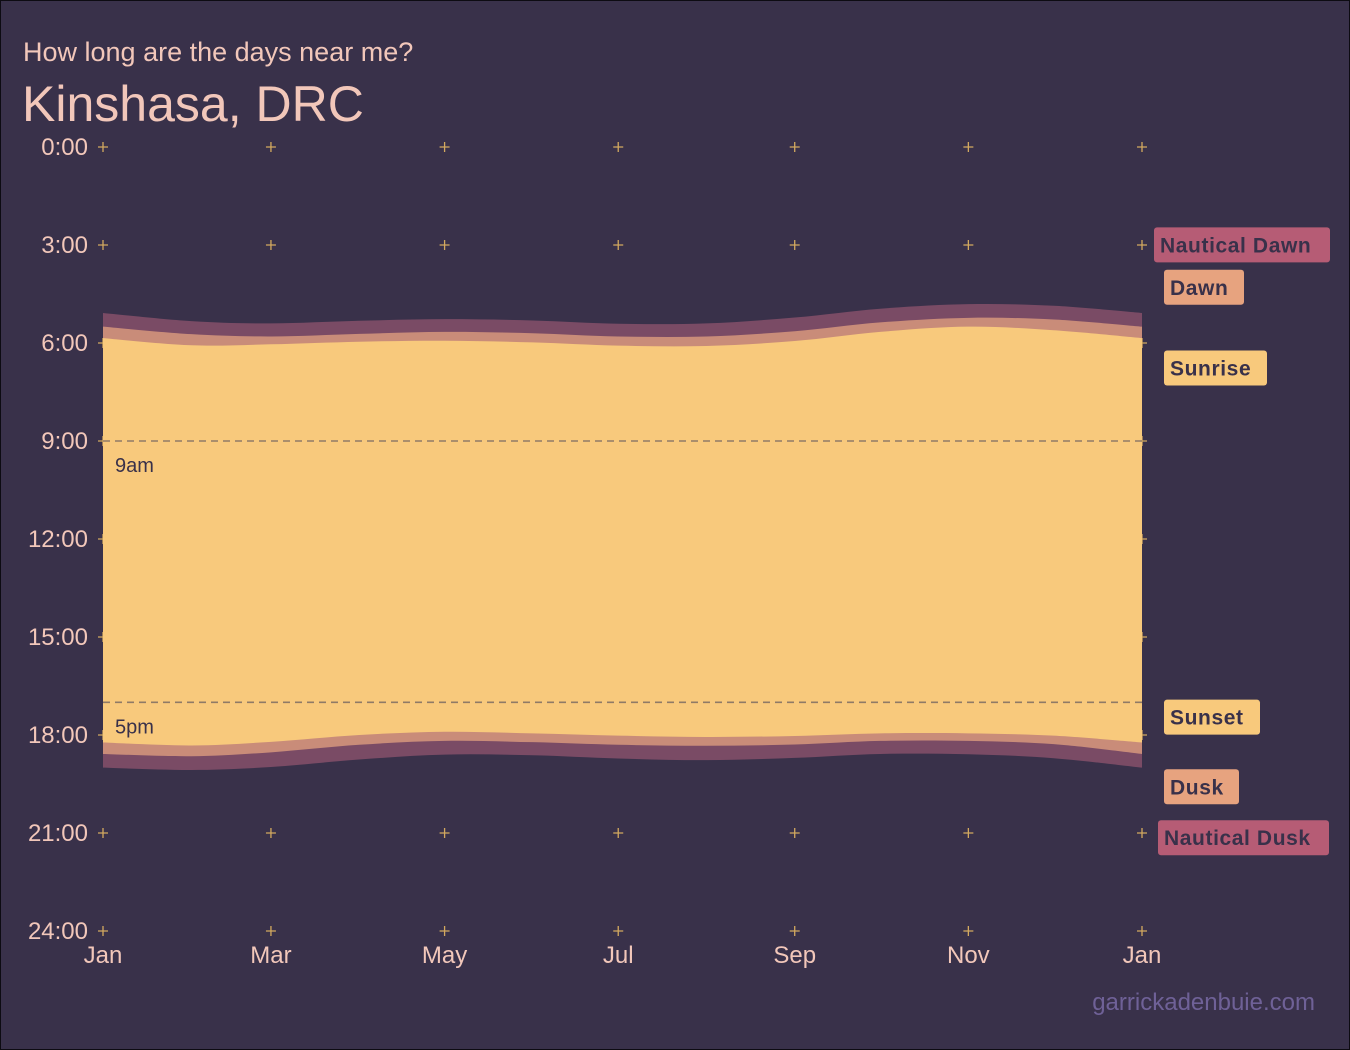 The width and height of the screenshot is (1350, 1050). What do you see at coordinates (1199, 288) in the screenshot?
I see `dawn-label: Dawn` at bounding box center [1199, 288].